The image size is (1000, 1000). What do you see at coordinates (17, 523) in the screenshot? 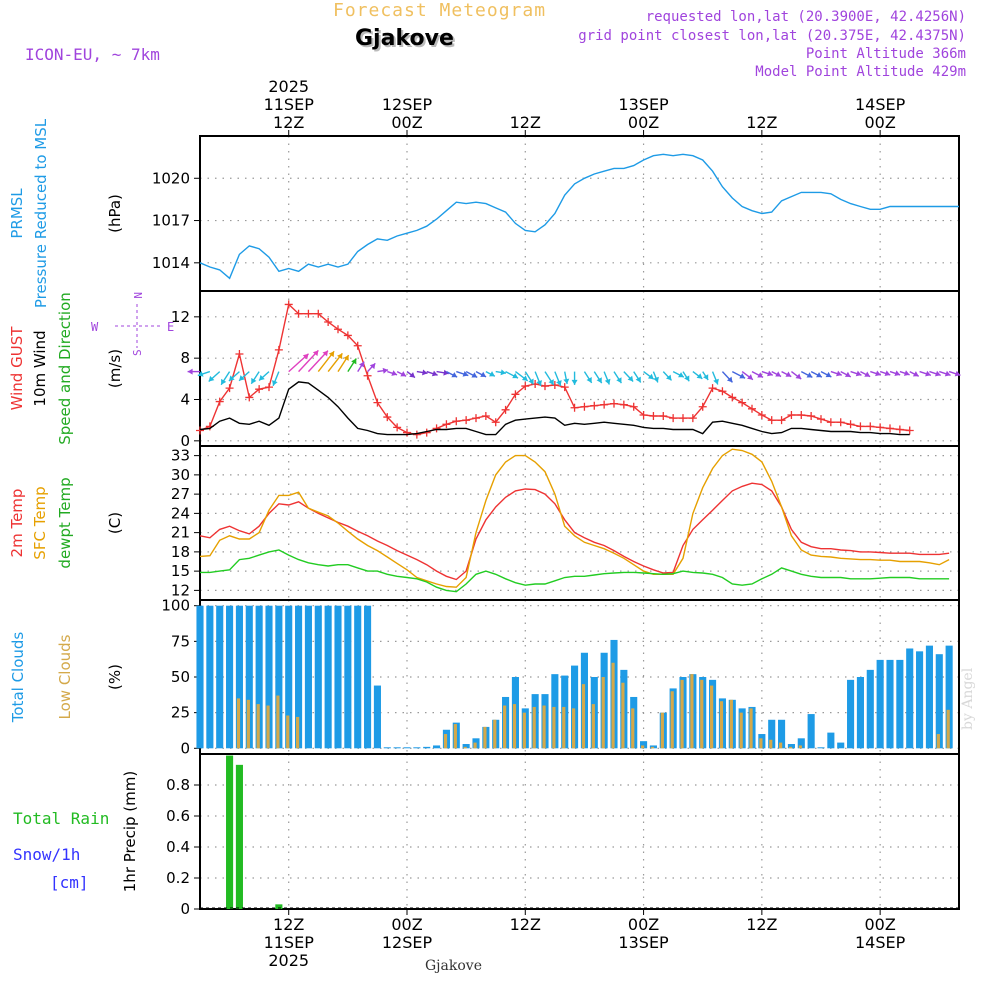
I see `side-label: 2m Temp` at bounding box center [17, 523].